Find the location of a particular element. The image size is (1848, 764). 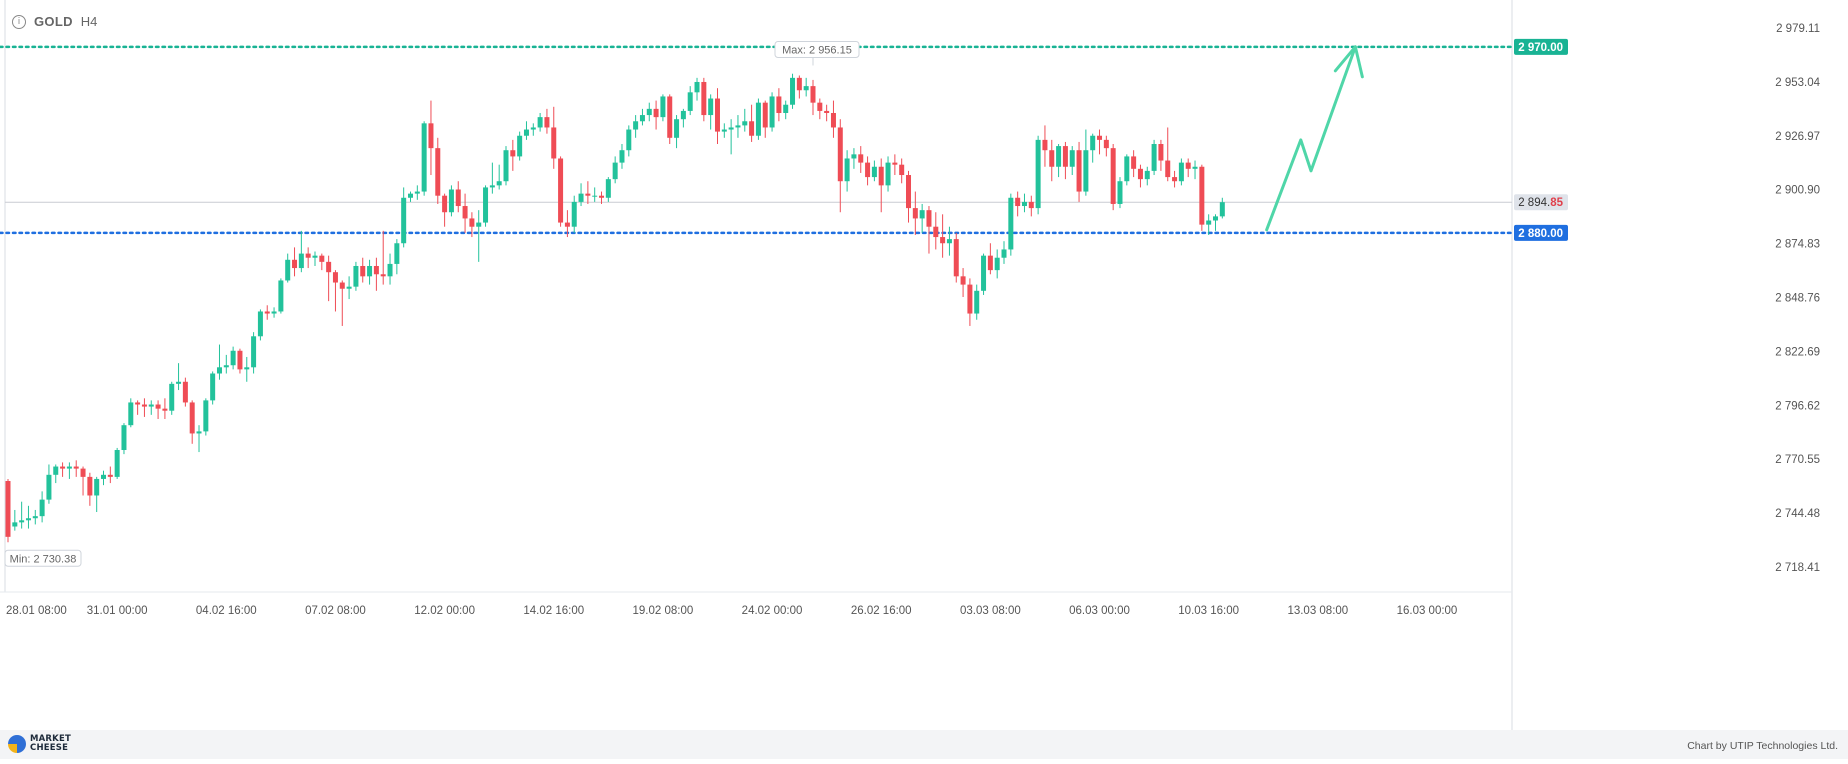

x-tick-label: 14.02 16:00 is located at coordinates (553, 611).